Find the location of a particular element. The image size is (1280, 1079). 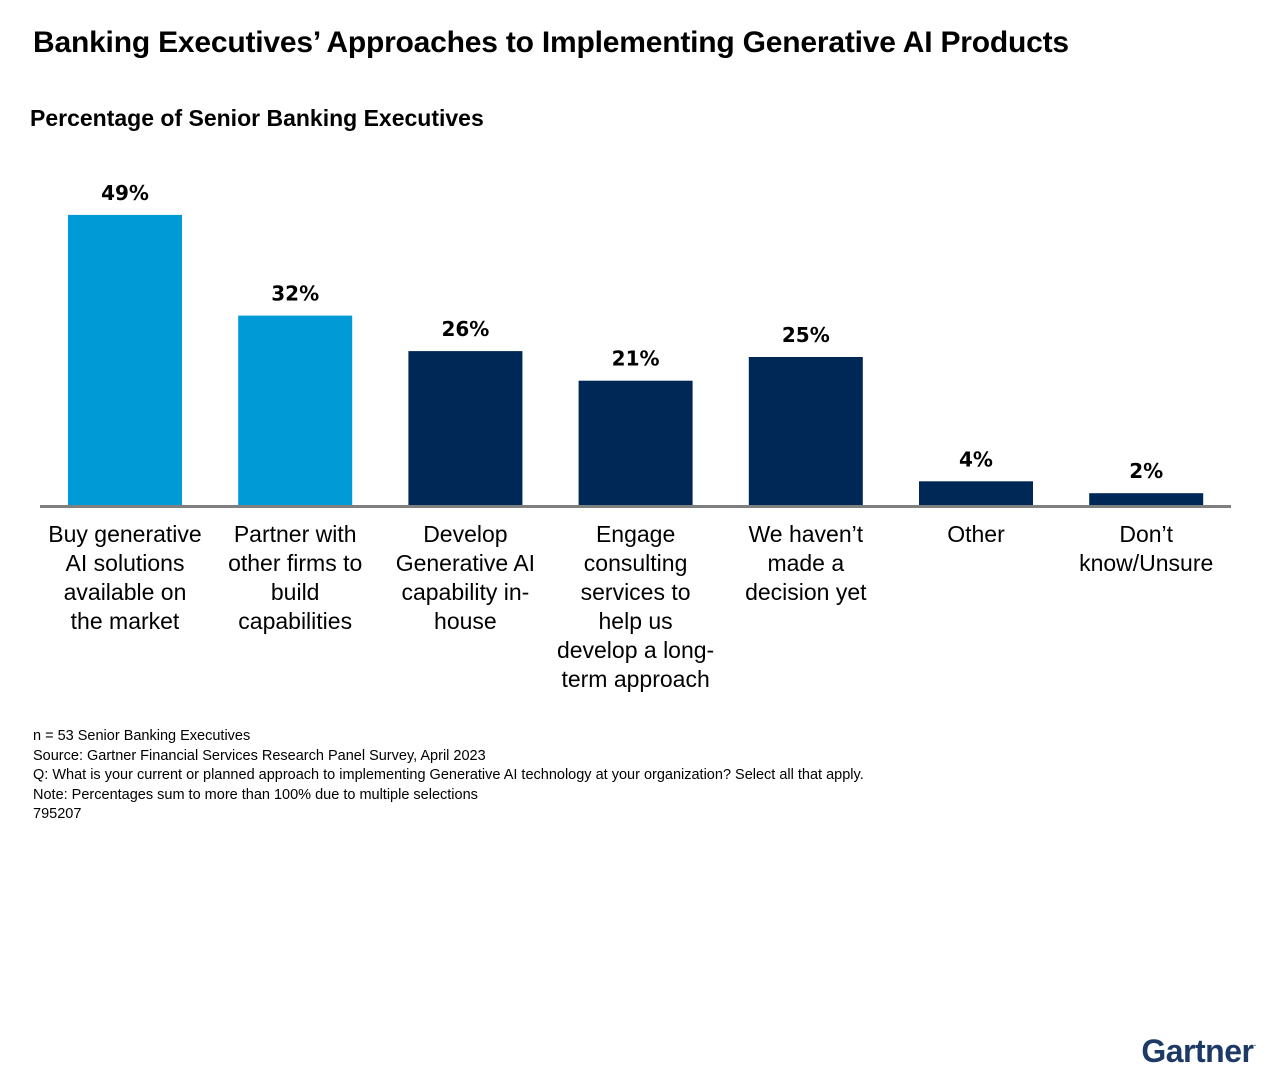

gartner-logo: Gartner. is located at coordinates (1198, 1051).